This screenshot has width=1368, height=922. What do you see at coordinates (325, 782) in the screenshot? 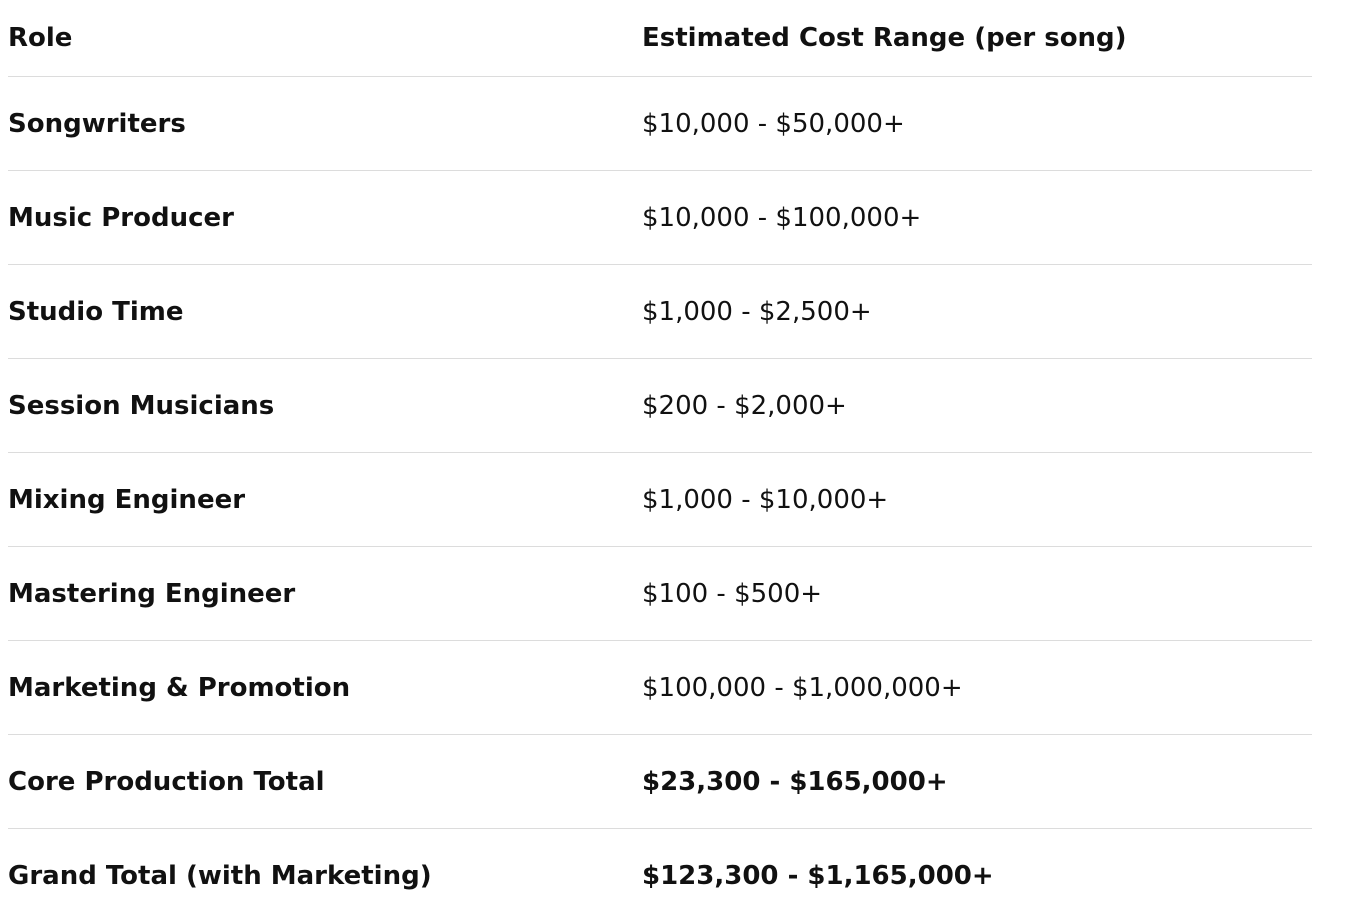
I see `role-cell: Core Production Total` at bounding box center [325, 782].